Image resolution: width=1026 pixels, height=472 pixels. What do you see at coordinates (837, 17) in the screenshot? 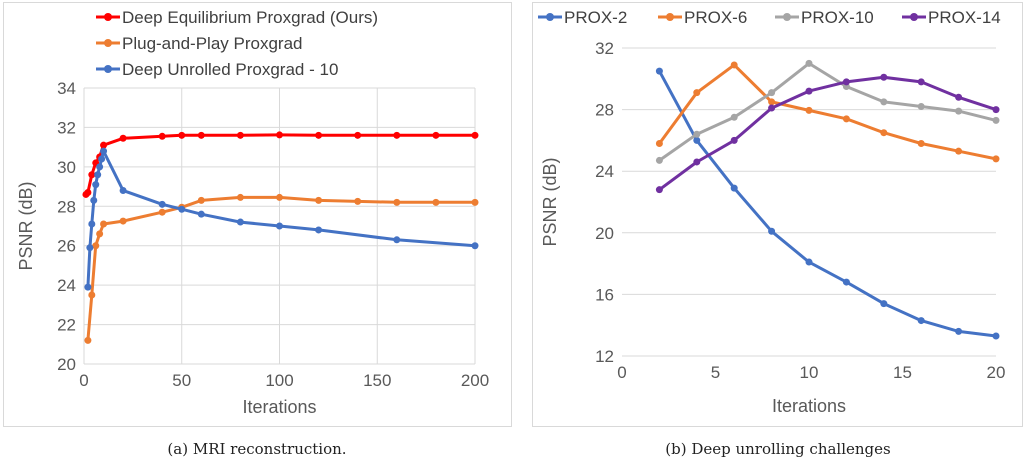
I see `legend-label: PROX-10` at bounding box center [837, 17].